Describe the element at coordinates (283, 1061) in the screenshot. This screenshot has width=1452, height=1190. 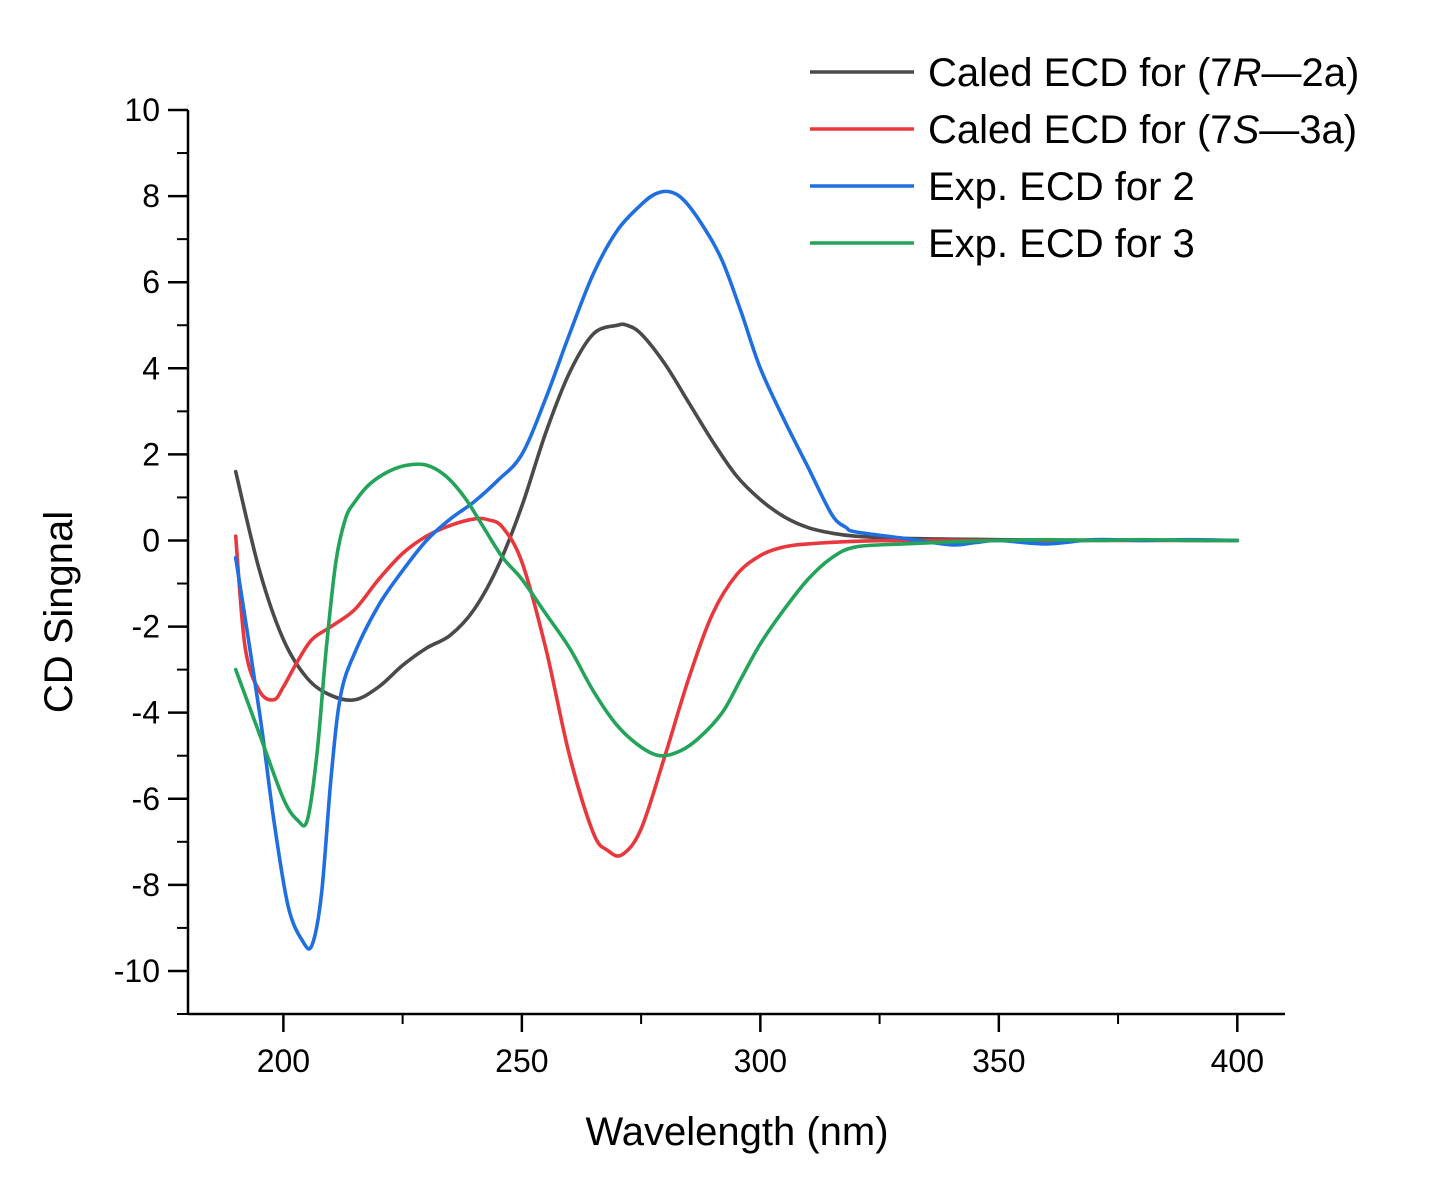
I see `x-tick-label: 200` at that location.